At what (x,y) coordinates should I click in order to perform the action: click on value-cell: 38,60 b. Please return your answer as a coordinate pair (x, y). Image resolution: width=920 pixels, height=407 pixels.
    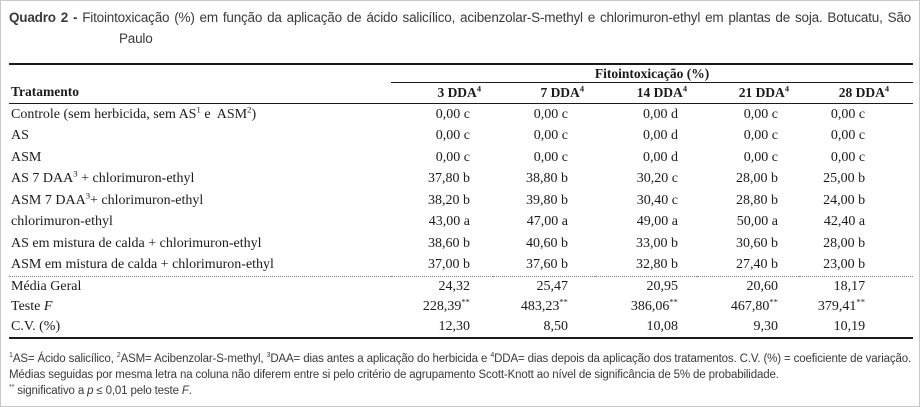
    Looking at the image, I should click on (449, 243).